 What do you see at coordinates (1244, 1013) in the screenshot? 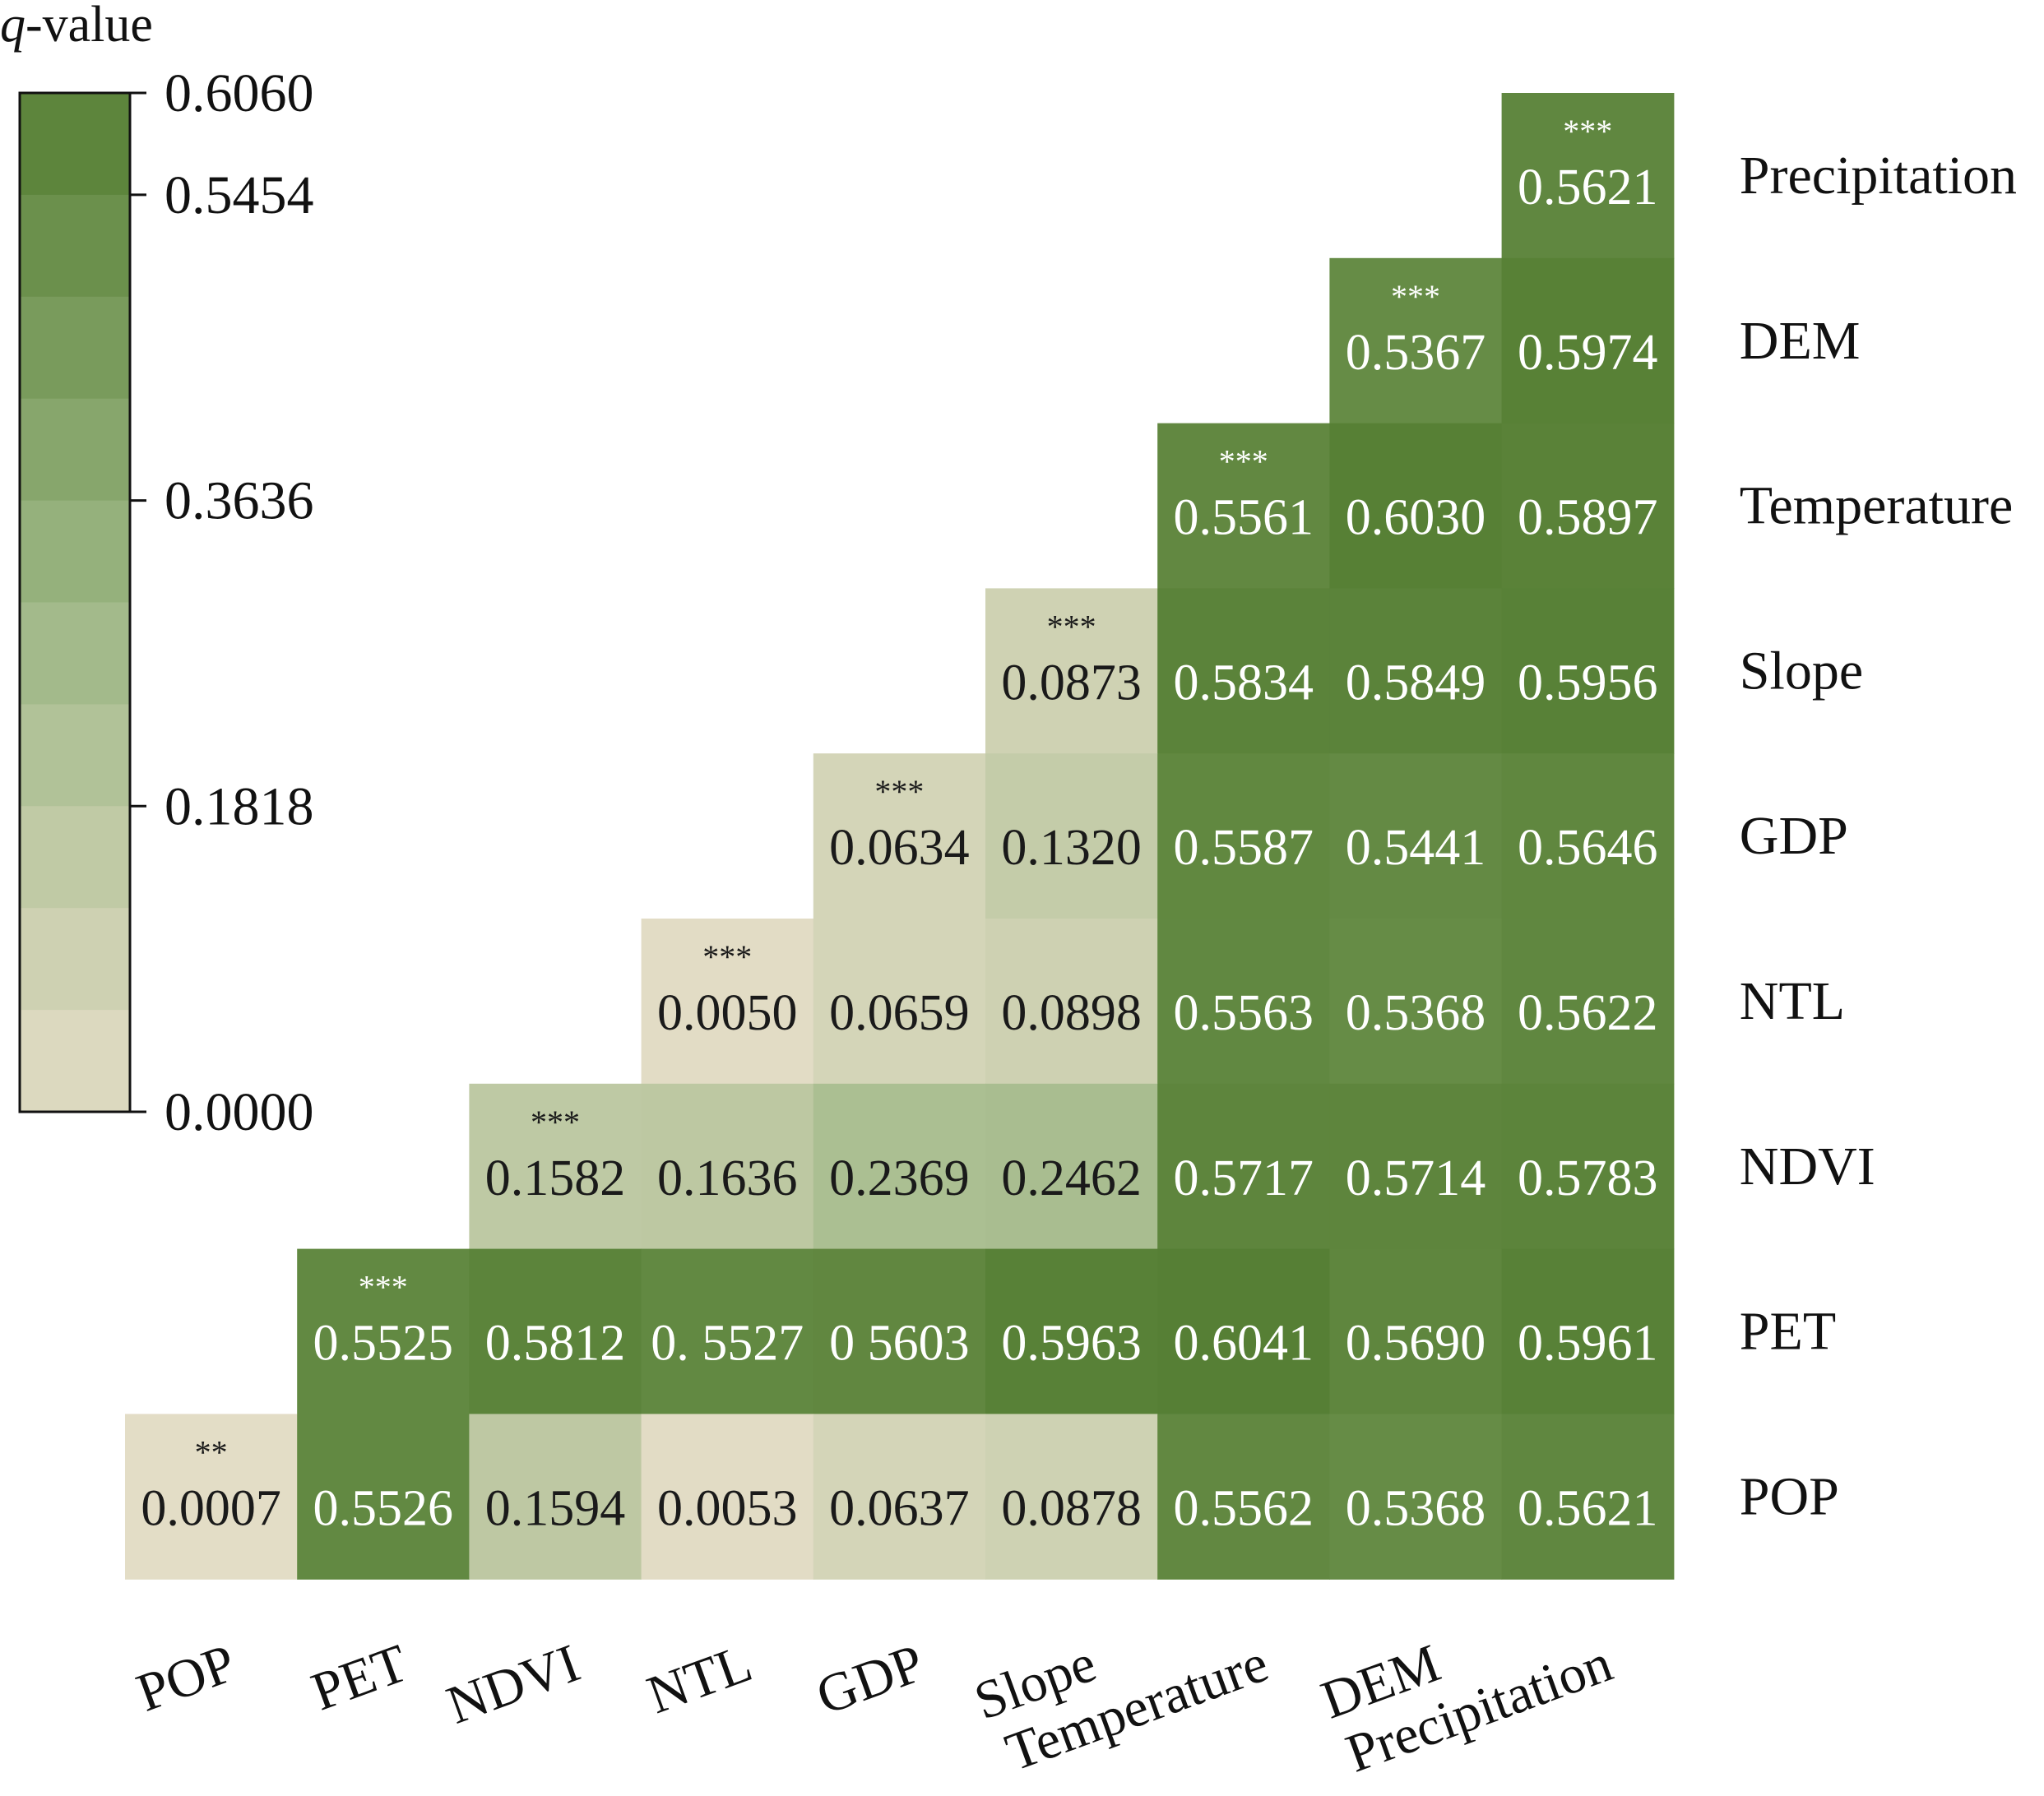
I see `cell-value-label: 0.5563` at bounding box center [1244, 1013].